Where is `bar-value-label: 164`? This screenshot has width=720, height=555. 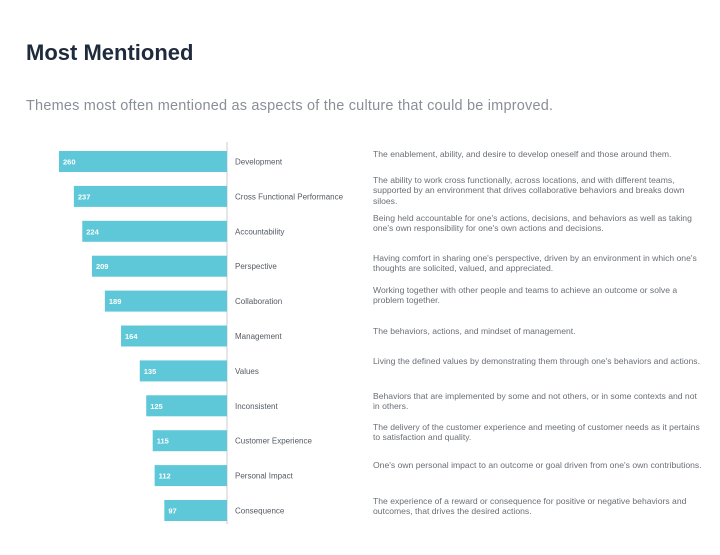 bar-value-label: 164 is located at coordinates (131, 336).